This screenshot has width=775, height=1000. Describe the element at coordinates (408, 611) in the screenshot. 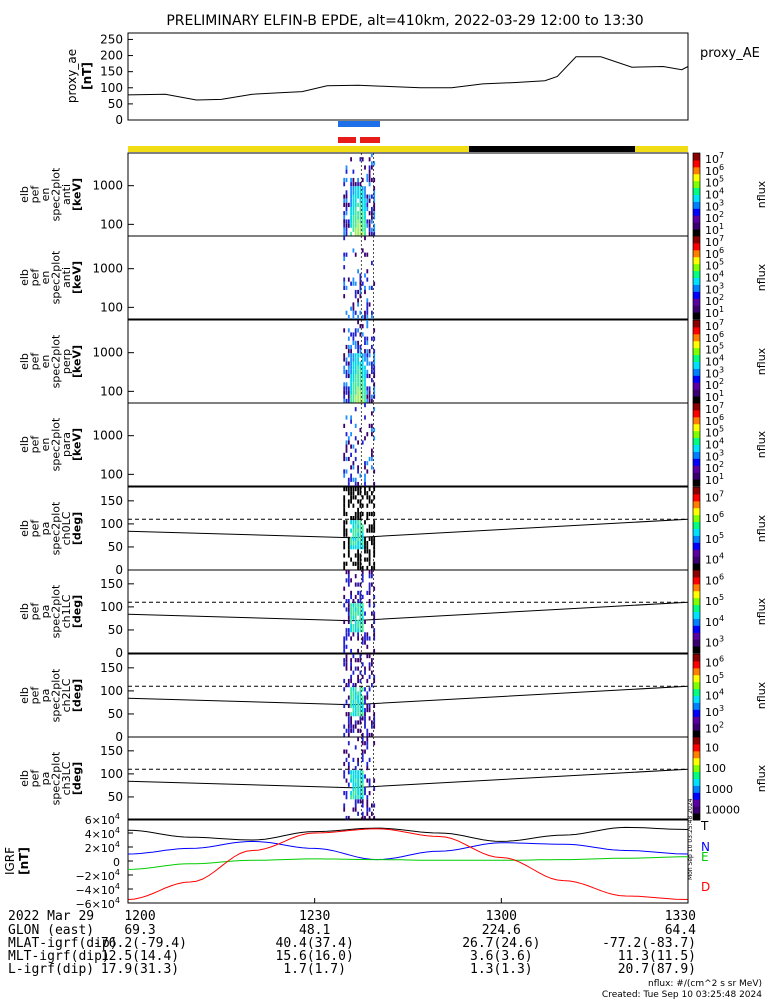

I see `loss-cone-line` at that location.